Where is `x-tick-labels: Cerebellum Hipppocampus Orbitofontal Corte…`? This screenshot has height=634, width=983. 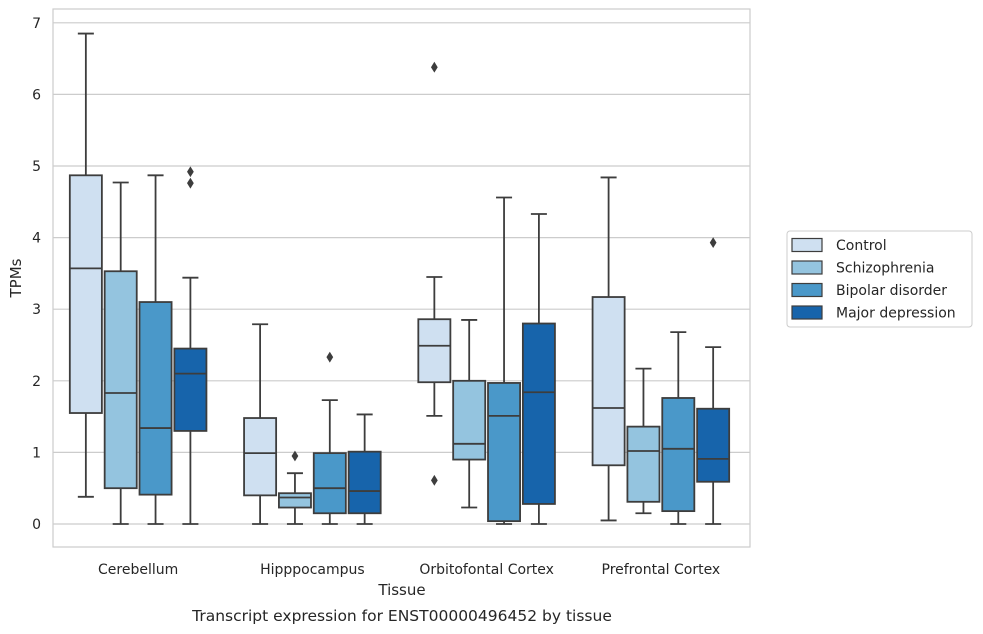
x-tick-labels: Cerebellum Hipppocampus Orbitofontal Corte… is located at coordinates (409, 570).